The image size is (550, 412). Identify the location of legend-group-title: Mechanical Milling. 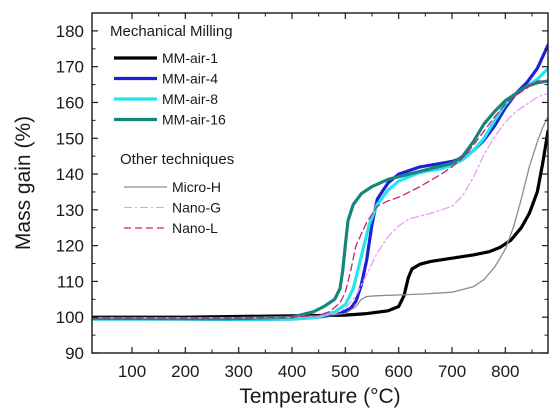
(171, 31).